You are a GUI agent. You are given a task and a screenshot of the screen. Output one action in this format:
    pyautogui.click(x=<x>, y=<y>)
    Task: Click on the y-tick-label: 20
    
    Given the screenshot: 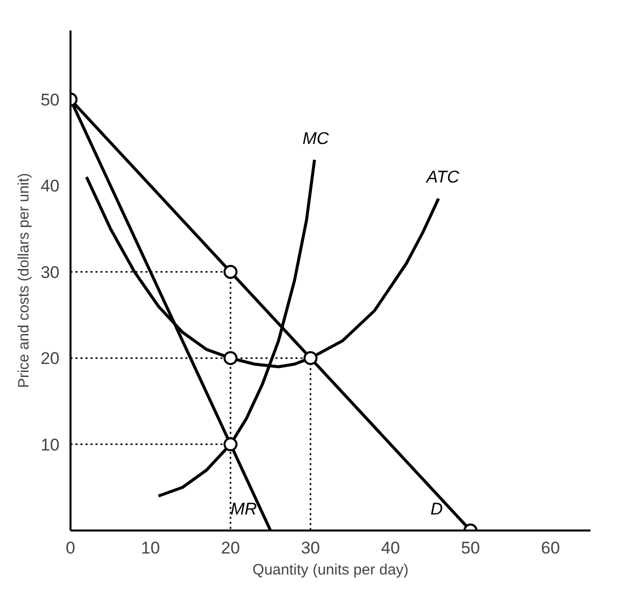 What is the action you would take?
    pyautogui.click(x=50, y=358)
    